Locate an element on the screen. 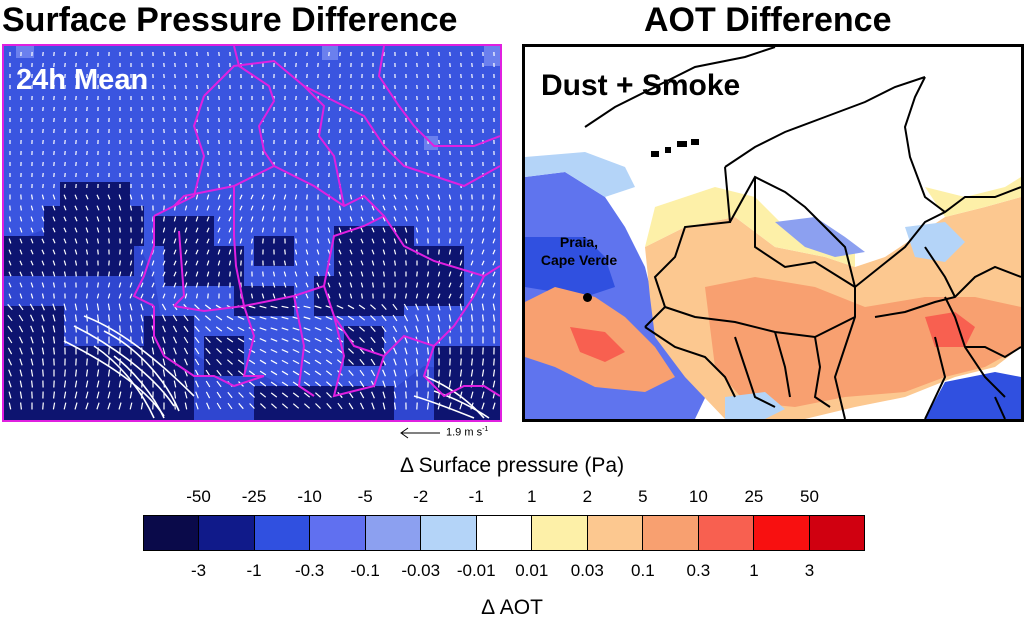 This screenshot has height=626, width=1024. aot-tick: 0.1 is located at coordinates (643, 570).